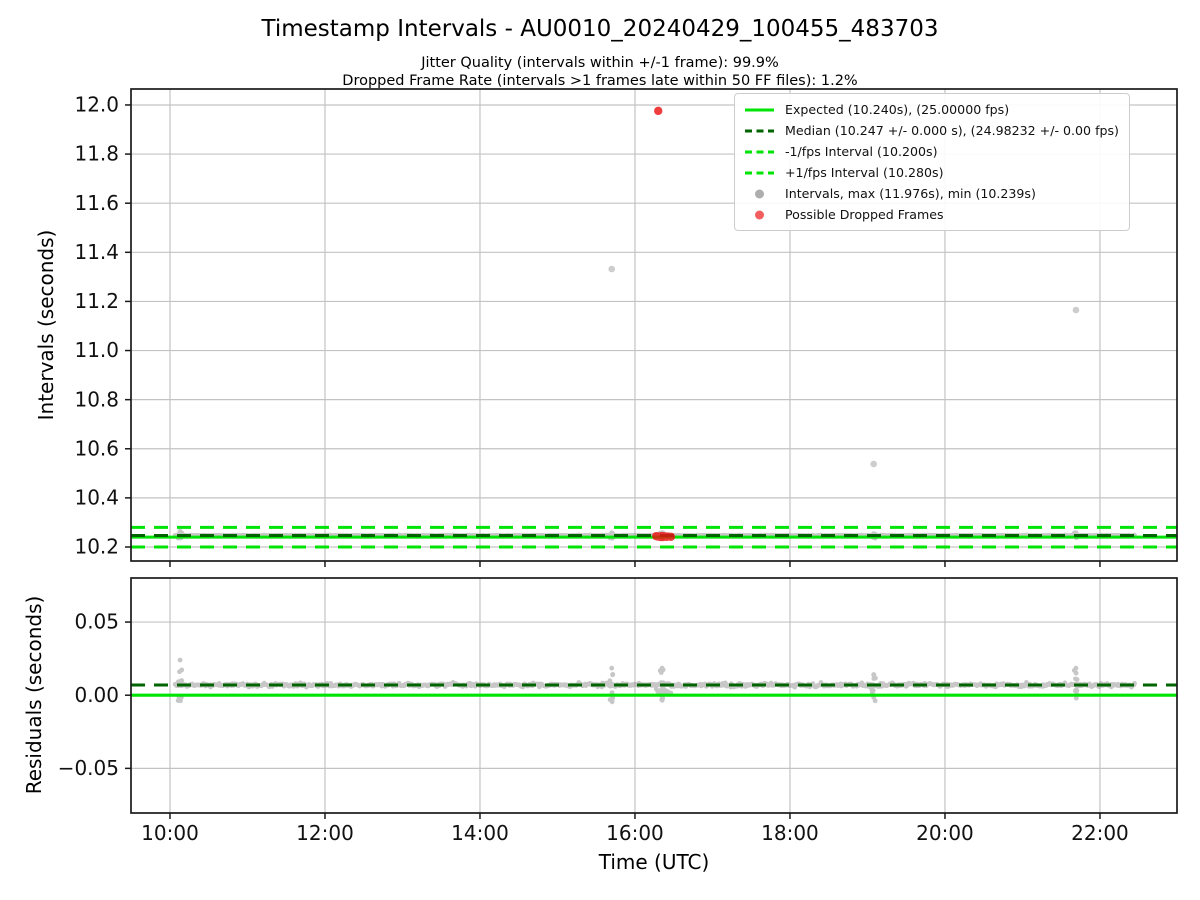 The image size is (1200, 900). Describe the element at coordinates (759, 109) in the screenshot. I see `legend-swatch-expected-line-icon` at that location.